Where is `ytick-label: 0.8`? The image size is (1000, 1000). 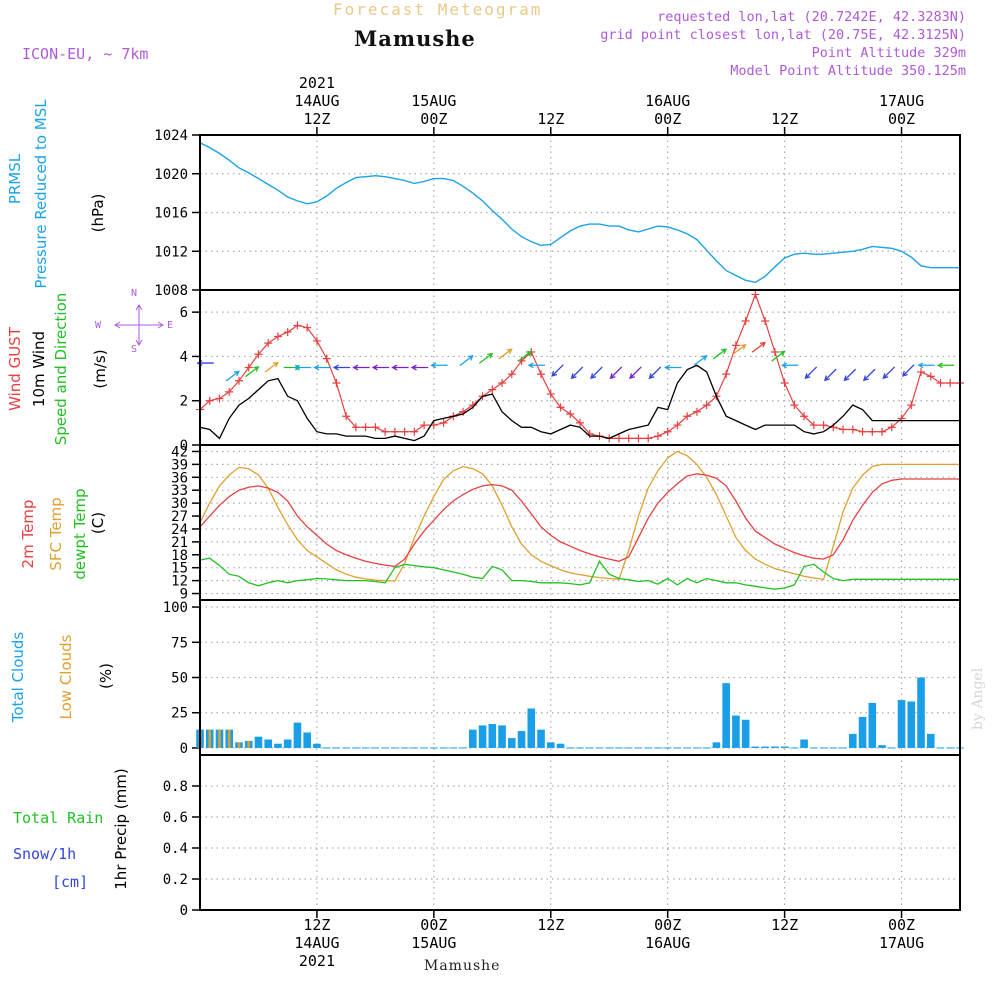
ytick-label: 0.8 is located at coordinates (175, 787).